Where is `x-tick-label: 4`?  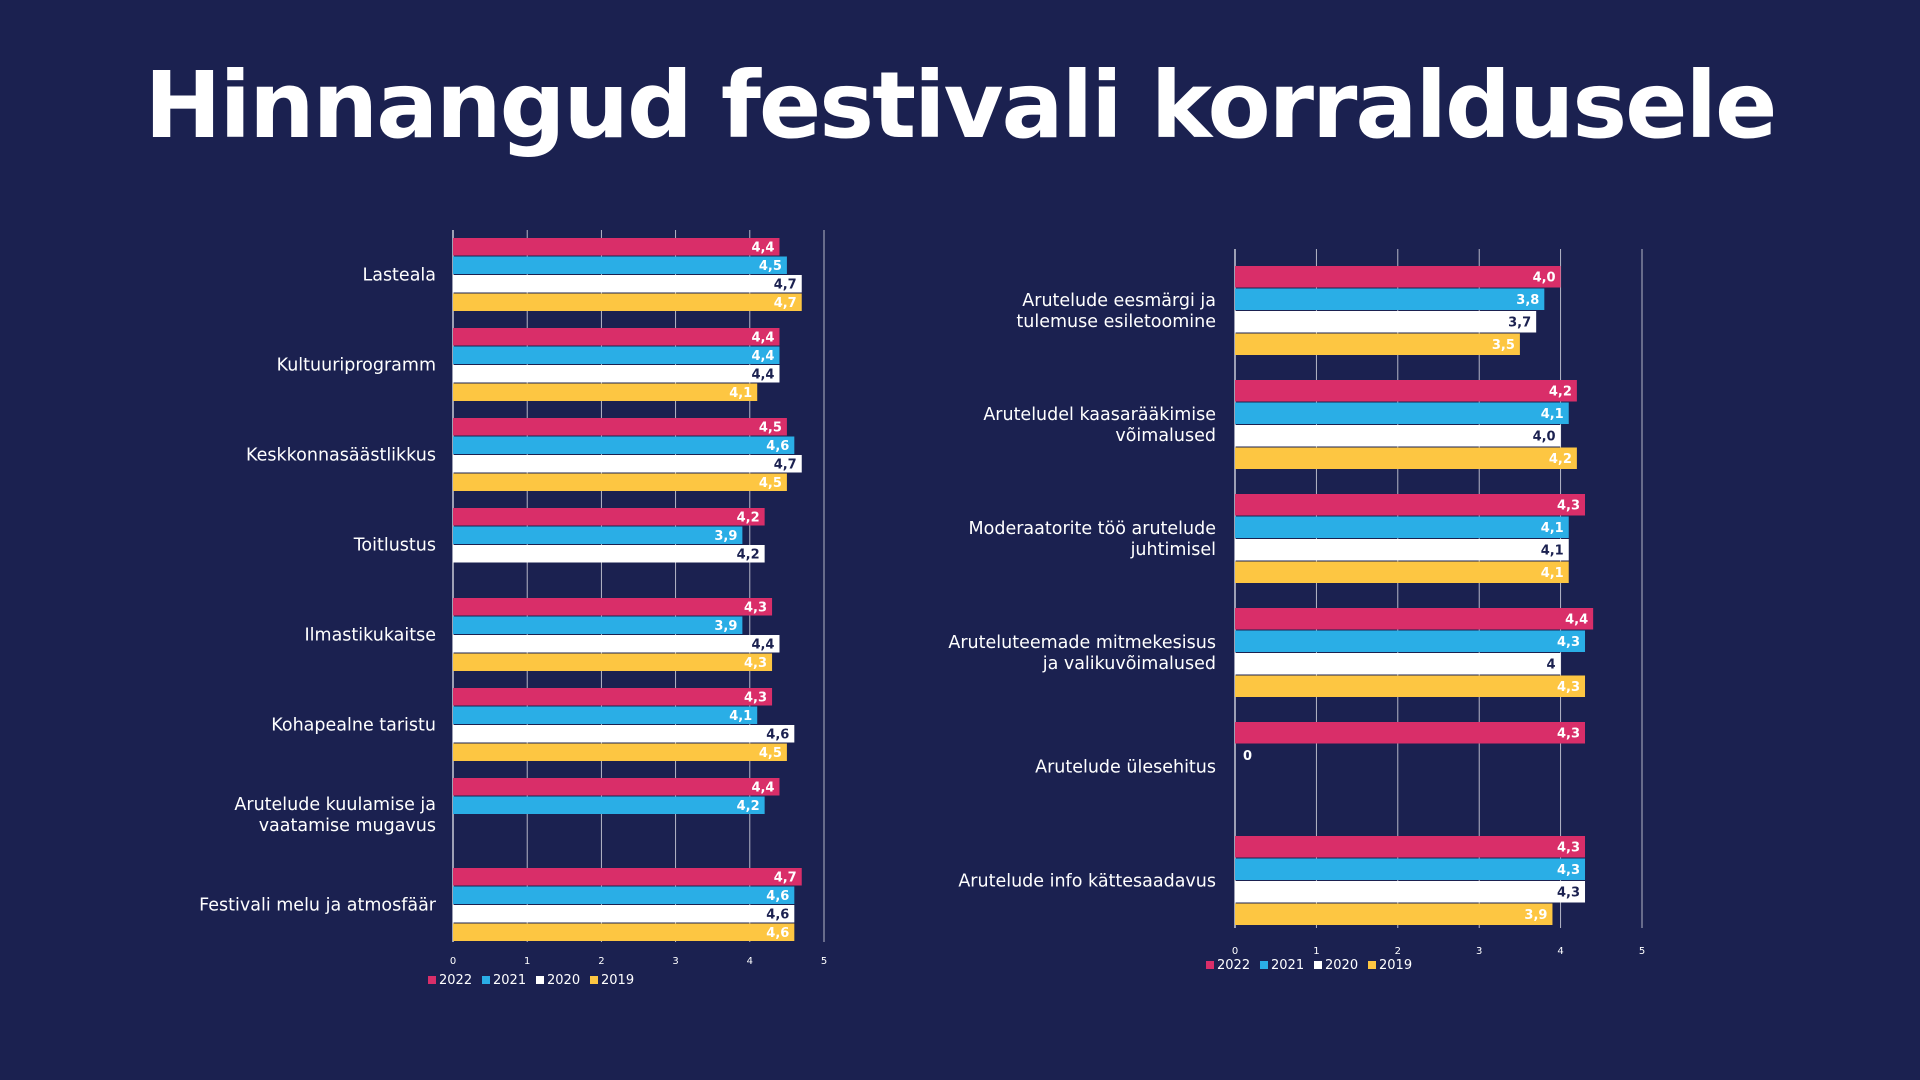
x-tick-label: 4 is located at coordinates (1560, 951).